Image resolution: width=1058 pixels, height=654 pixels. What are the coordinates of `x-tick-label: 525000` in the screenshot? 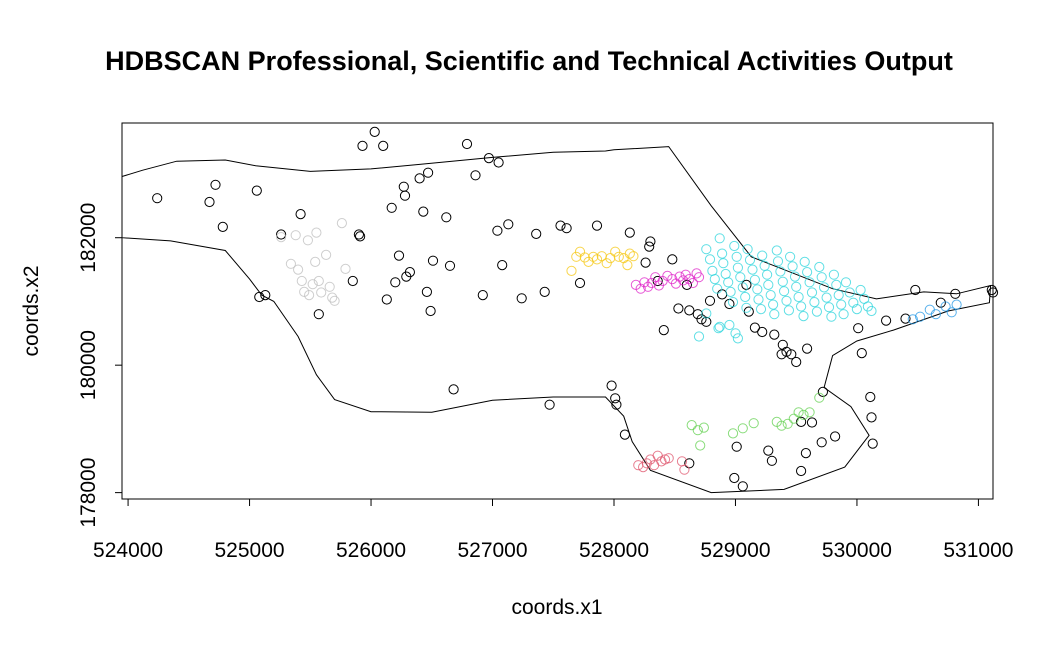 It's located at (250, 550).